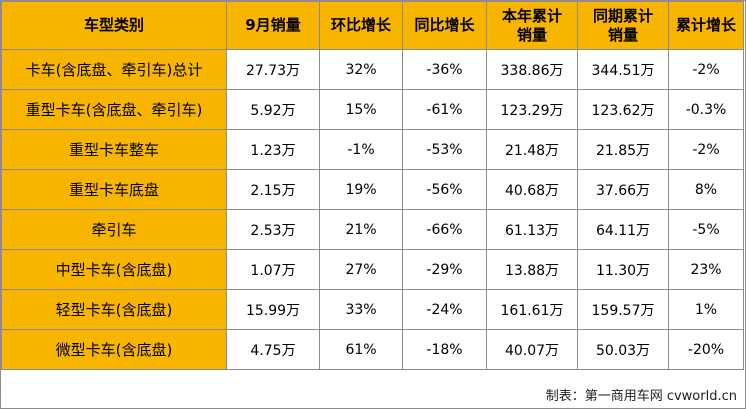  I want to click on header-mom-growth: 环比增长, so click(361, 25).